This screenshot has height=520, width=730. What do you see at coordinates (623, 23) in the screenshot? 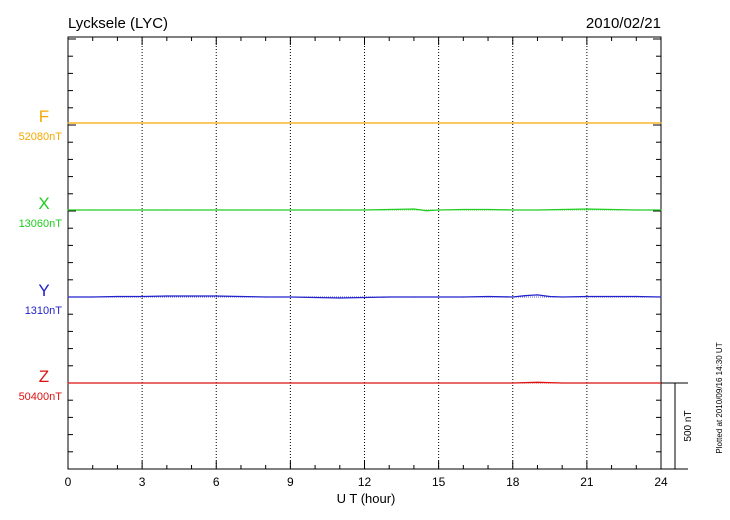
I see `chart-date: 2010/02/21` at bounding box center [623, 23].